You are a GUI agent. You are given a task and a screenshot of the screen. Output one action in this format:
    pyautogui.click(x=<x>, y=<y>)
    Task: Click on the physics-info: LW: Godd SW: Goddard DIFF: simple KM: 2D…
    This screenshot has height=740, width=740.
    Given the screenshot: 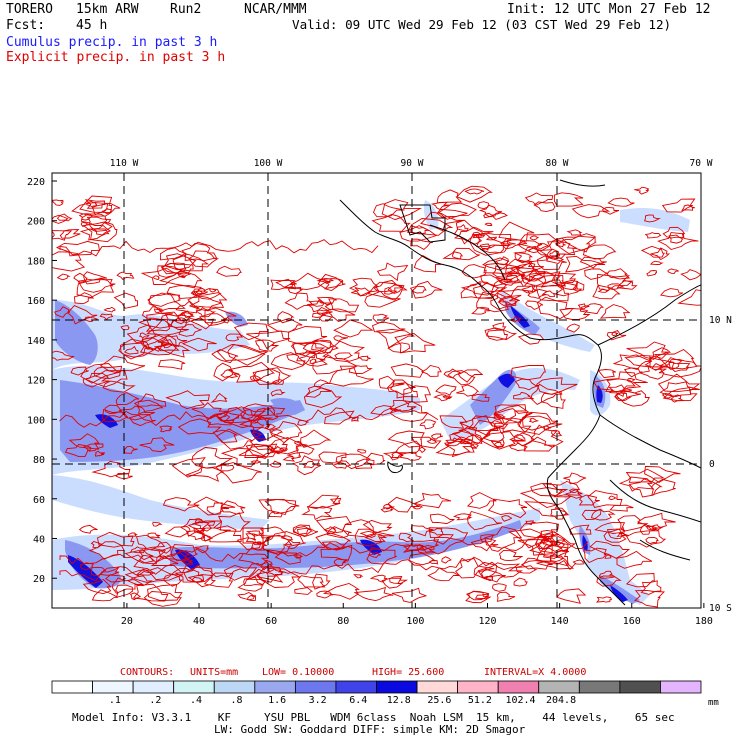 What is the action you would take?
    pyautogui.click(x=370, y=729)
    